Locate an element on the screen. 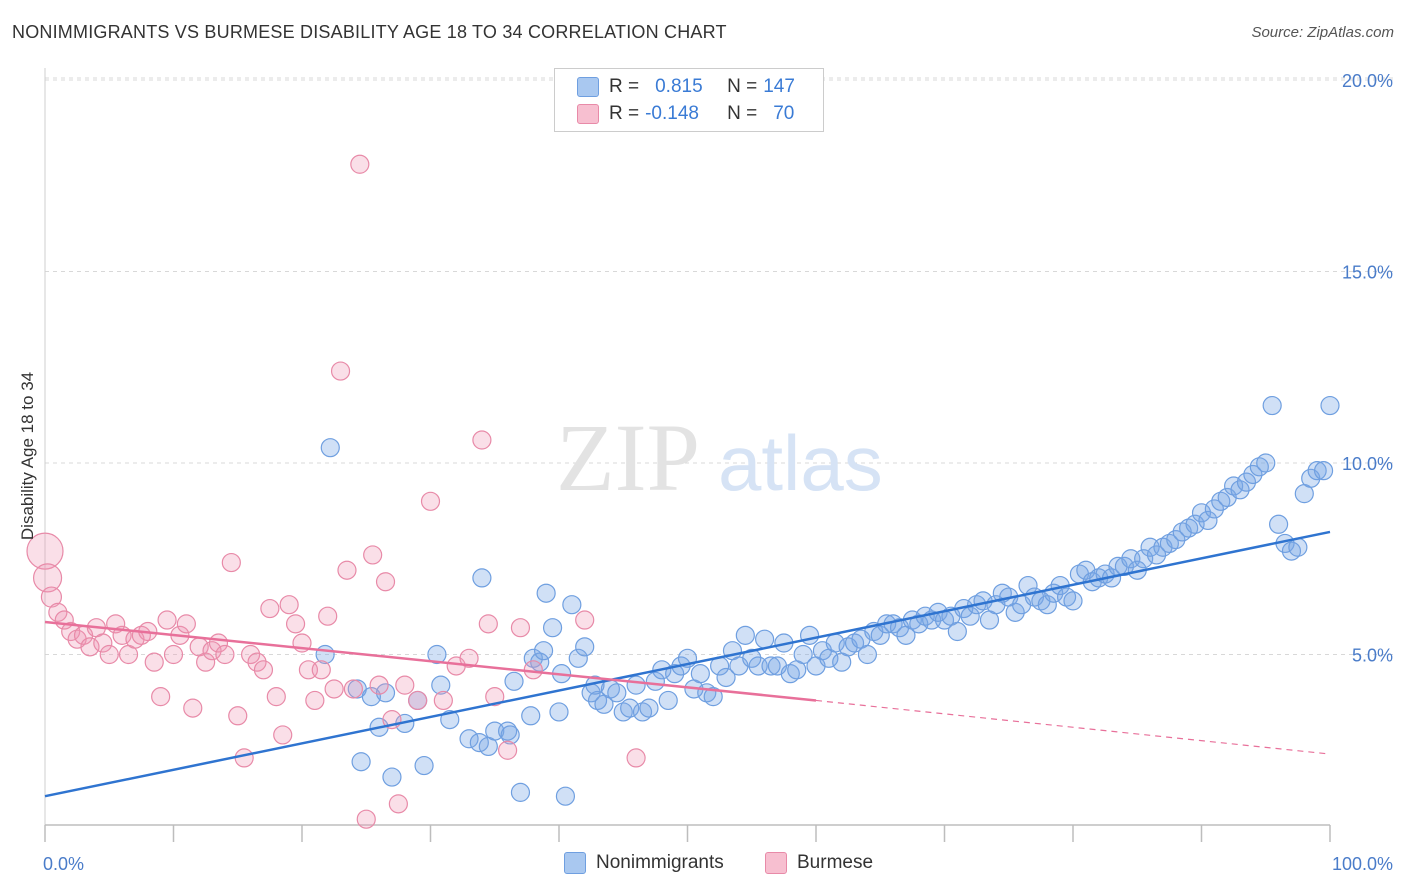 Image resolution: width=1406 pixels, height=892 pixels. burmese-trend-line is located at coordinates (430, 661).